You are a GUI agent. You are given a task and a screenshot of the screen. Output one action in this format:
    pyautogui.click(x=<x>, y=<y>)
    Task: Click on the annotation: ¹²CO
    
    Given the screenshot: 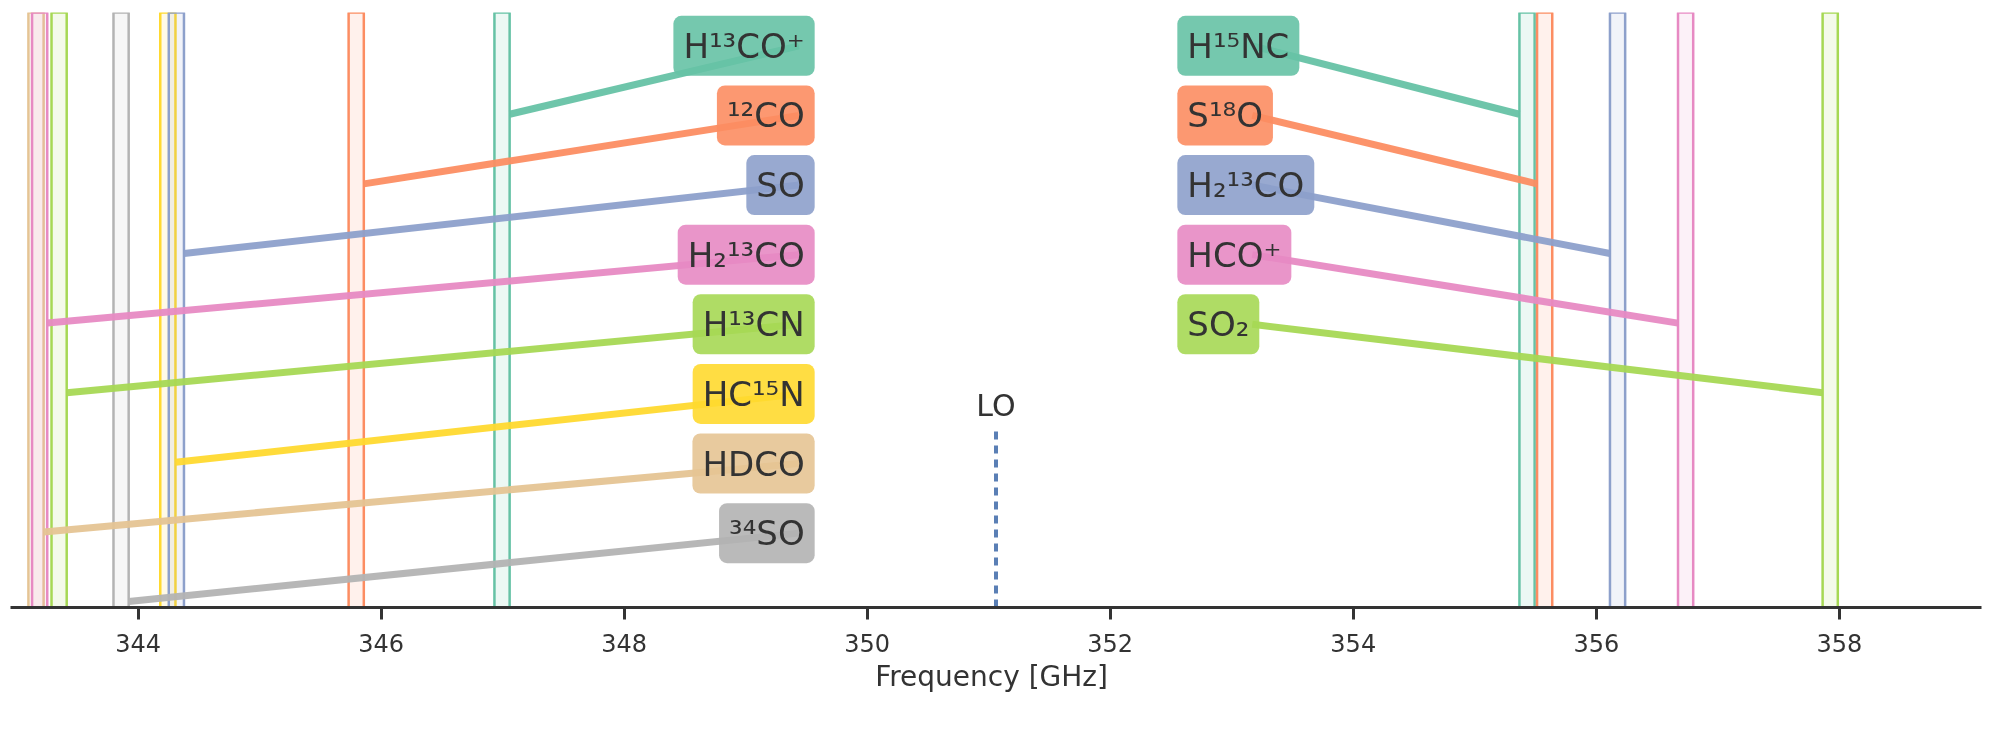 What is the action you would take?
    pyautogui.click(x=765, y=115)
    